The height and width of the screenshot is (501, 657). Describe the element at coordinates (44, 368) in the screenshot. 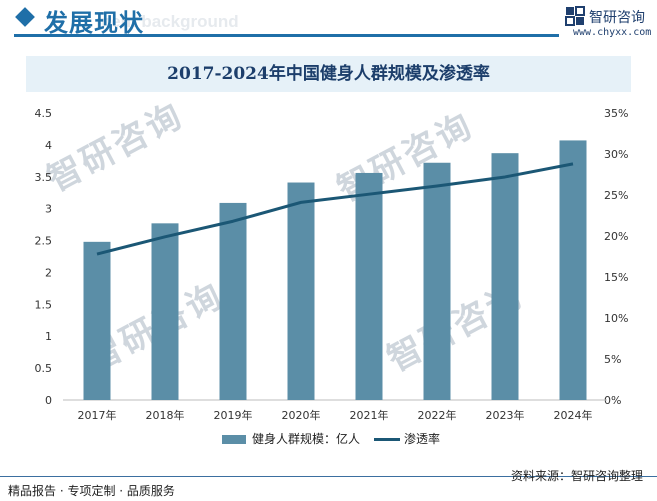

I see `y-axis-tick-label: 0.5` at that location.